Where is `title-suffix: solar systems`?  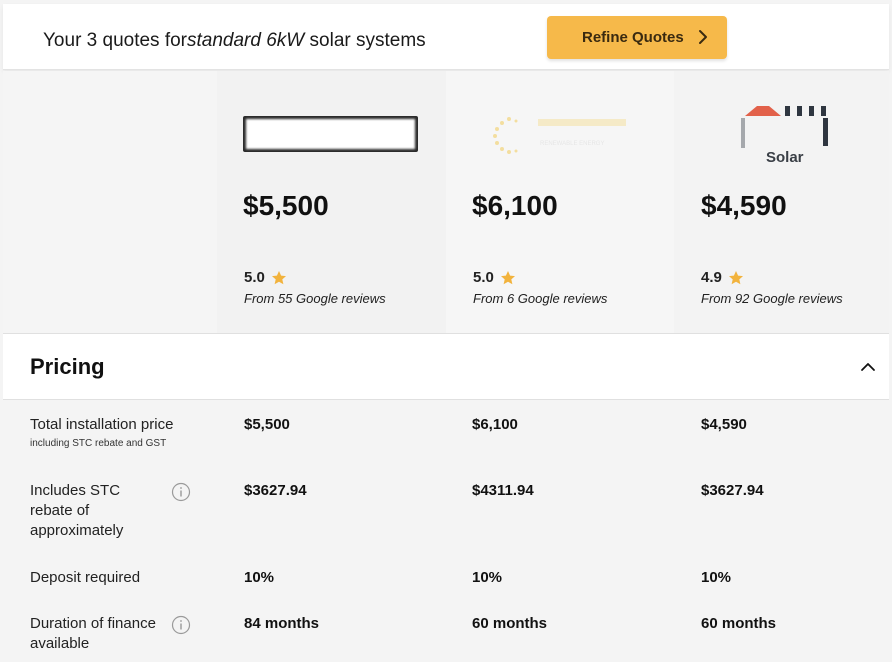 title-suffix: solar systems is located at coordinates (365, 40).